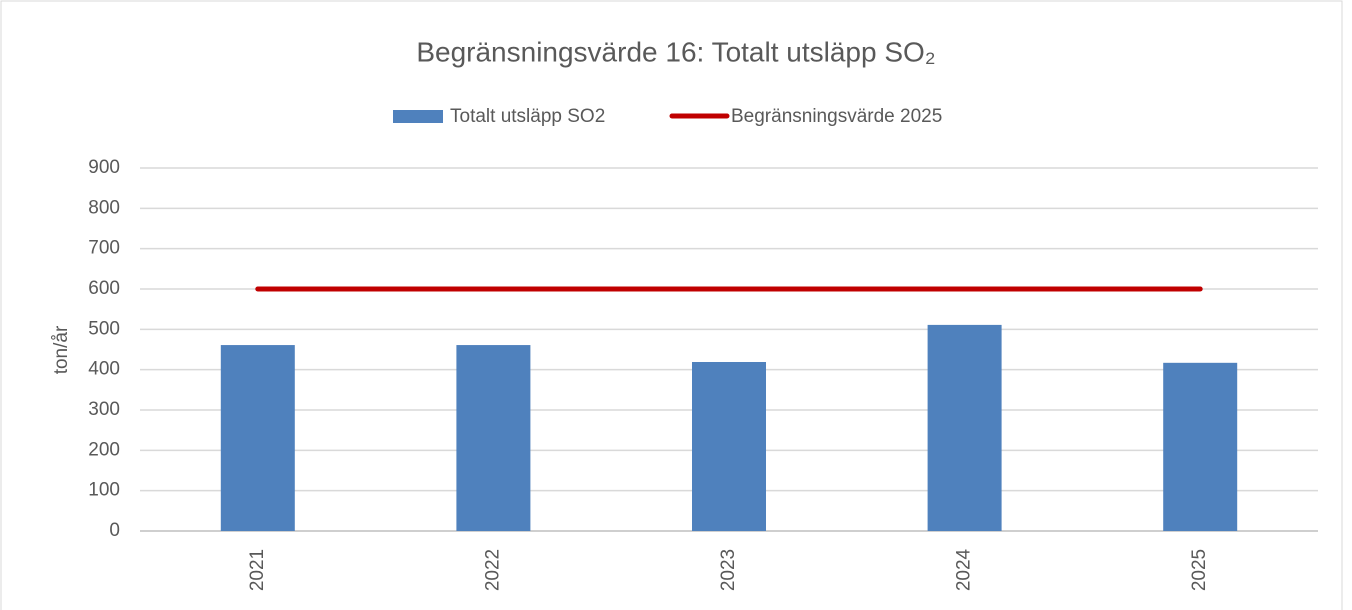 Image resolution: width=1352 pixels, height=610 pixels. Describe the element at coordinates (104, 369) in the screenshot. I see `y-tick-label: 400` at that location.